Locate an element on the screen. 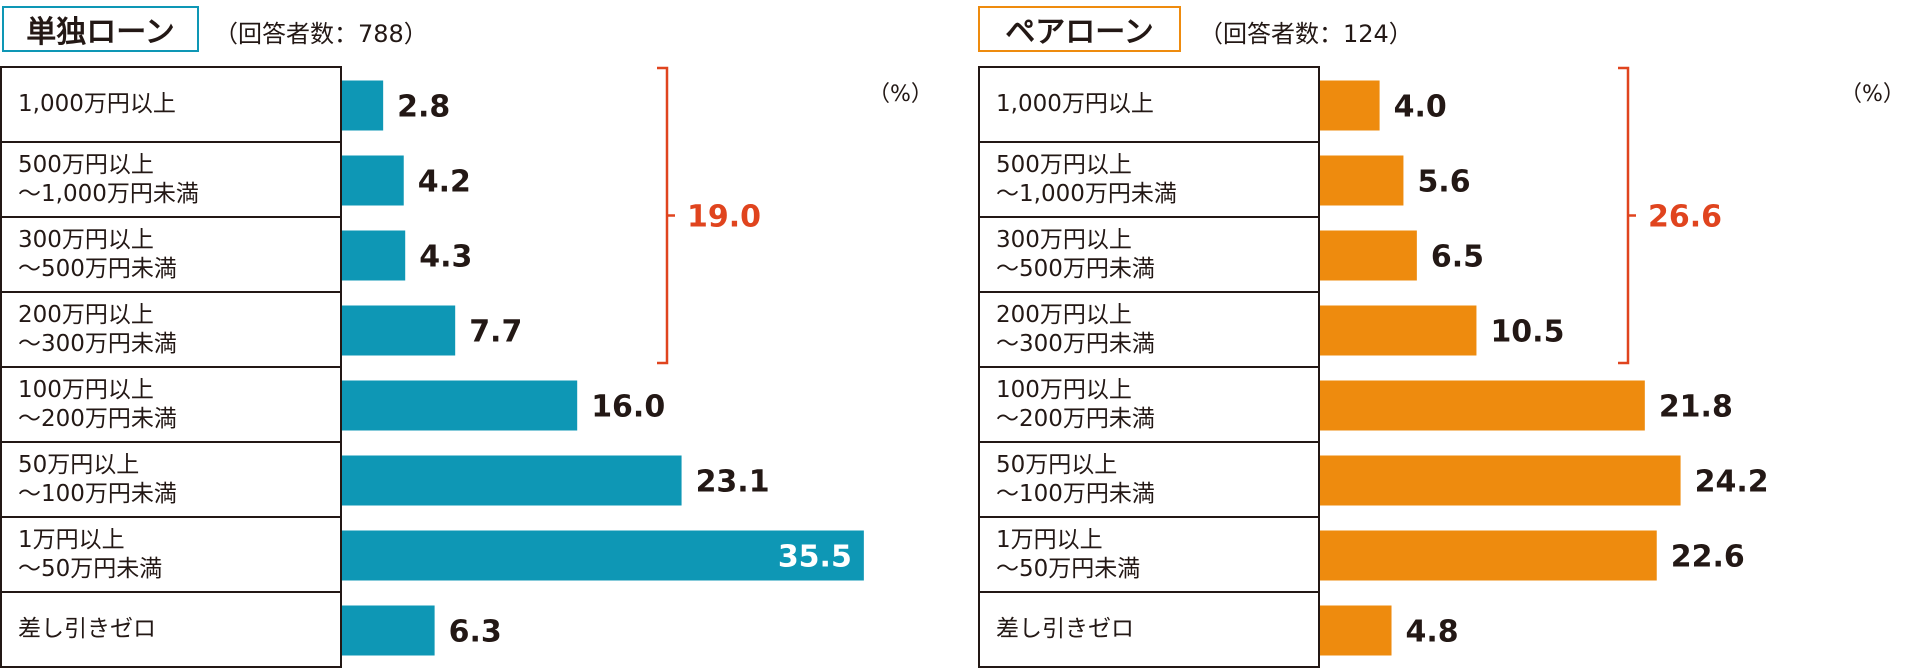 The height and width of the screenshot is (668, 1907). data-label: 10.5 is located at coordinates (1527, 332).